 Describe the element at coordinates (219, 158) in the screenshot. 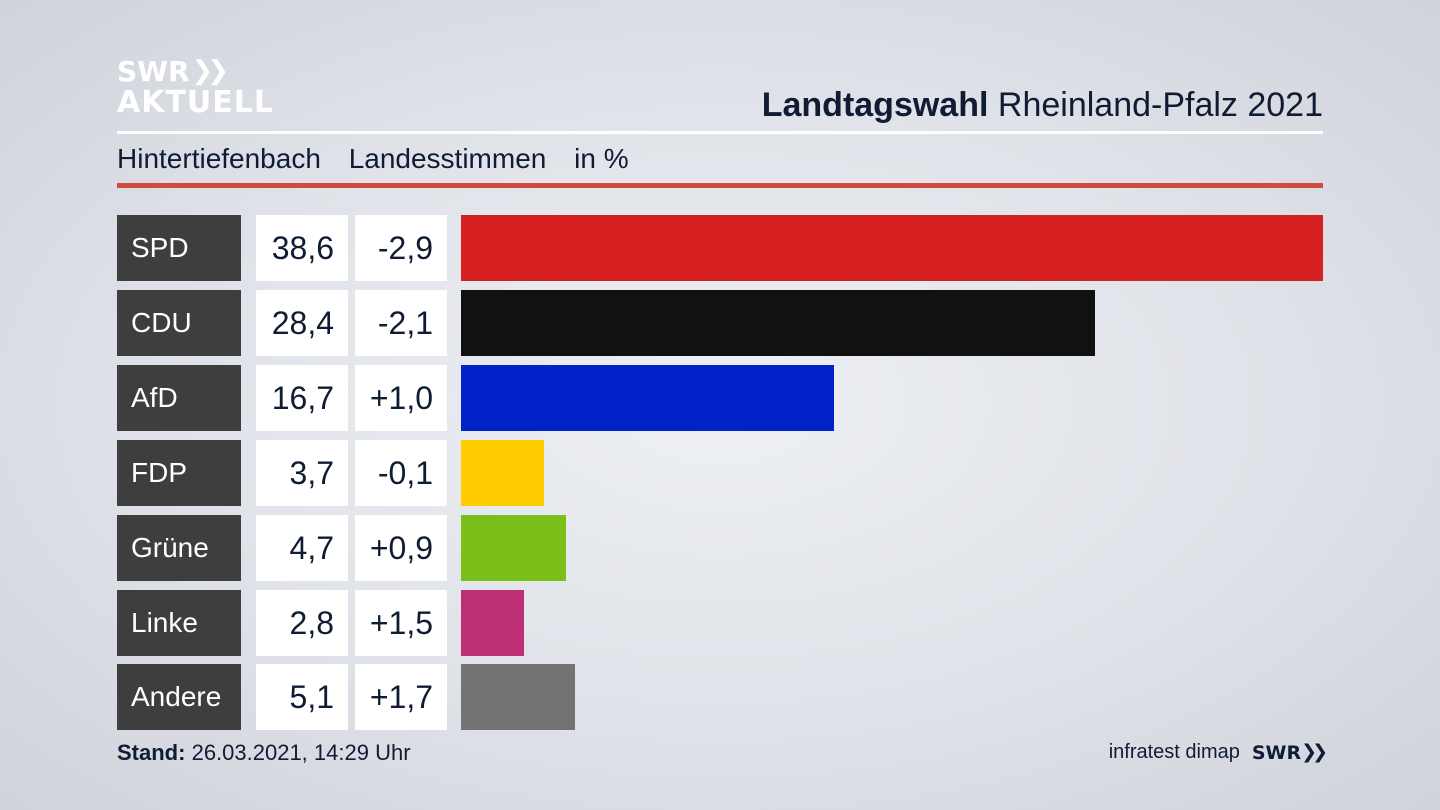

I see `subtitle-place: Hintertiefenbach` at that location.